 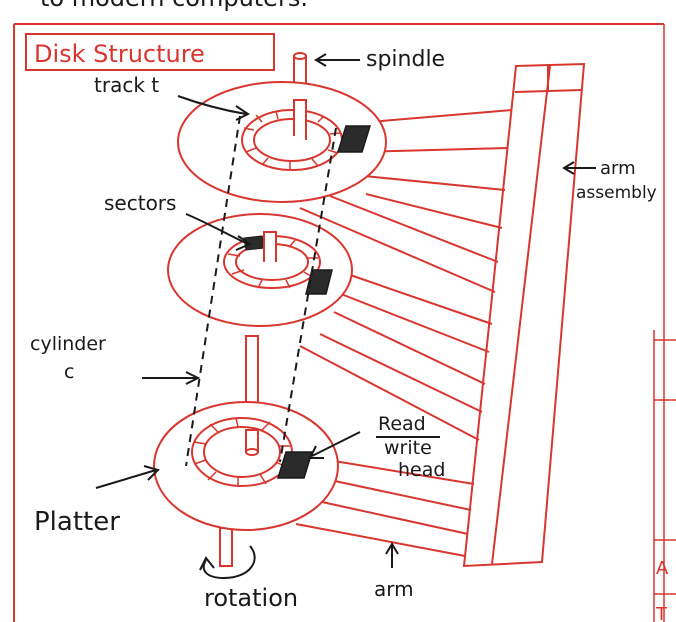 I want to click on read-write-head-middle, so click(x=319, y=282).